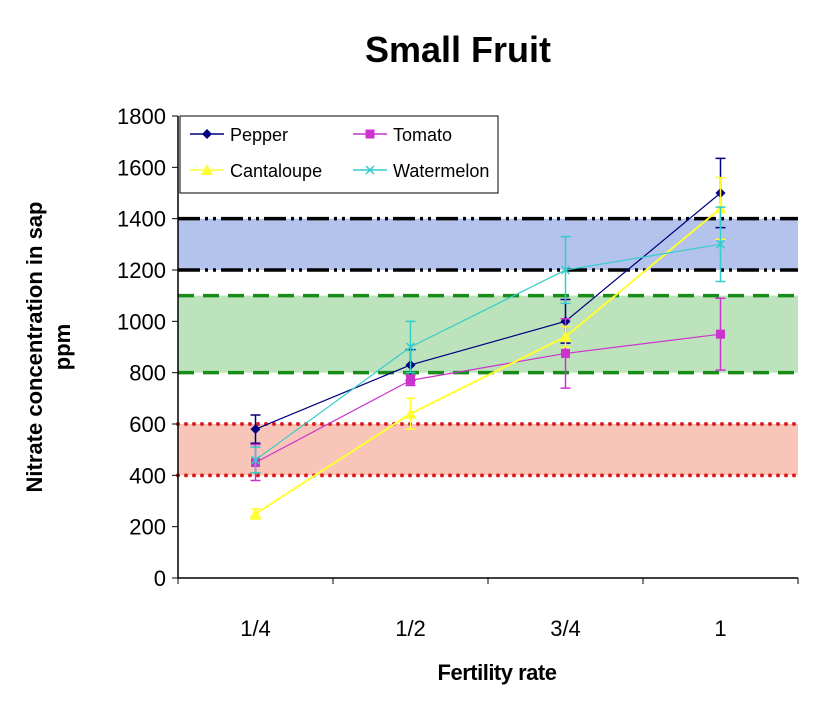 This screenshot has height=708, width=839. Describe the element at coordinates (62, 347) in the screenshot. I see `y-axis-label-line2: ppm` at that location.